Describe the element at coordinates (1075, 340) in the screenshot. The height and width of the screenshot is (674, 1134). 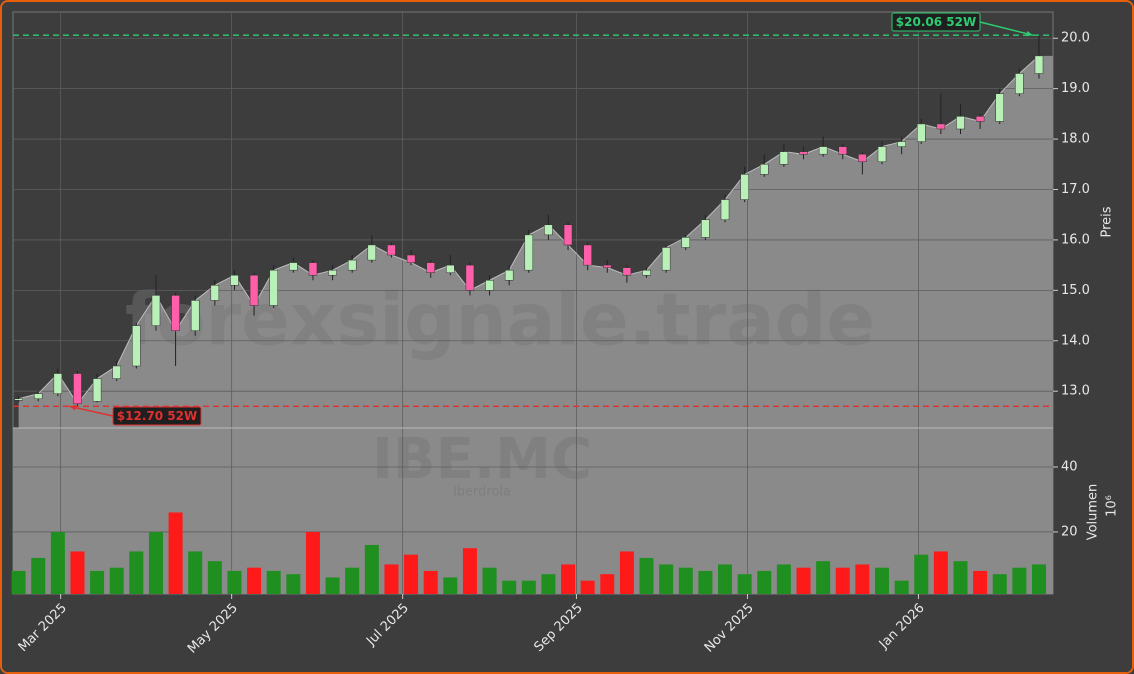
I see `y-tick-label: 14.0` at that location.